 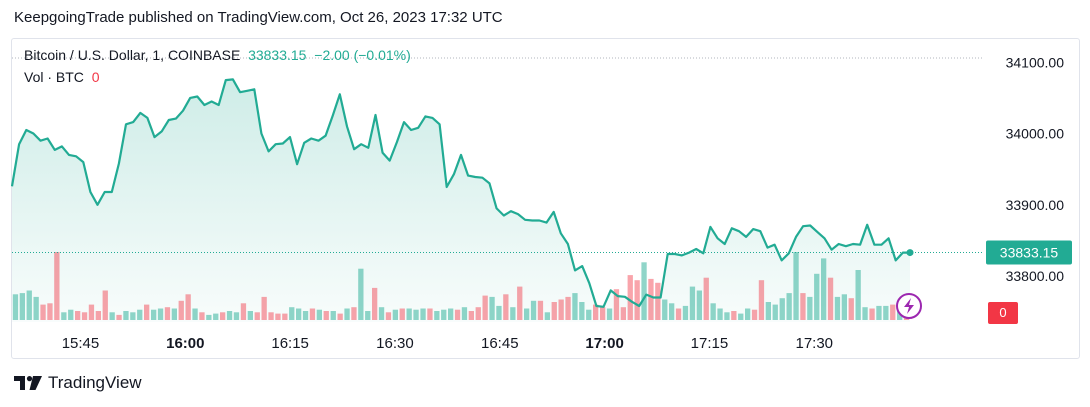 What do you see at coordinates (395, 343) in the screenshot?
I see `x-tick-label: 16:30` at bounding box center [395, 343].